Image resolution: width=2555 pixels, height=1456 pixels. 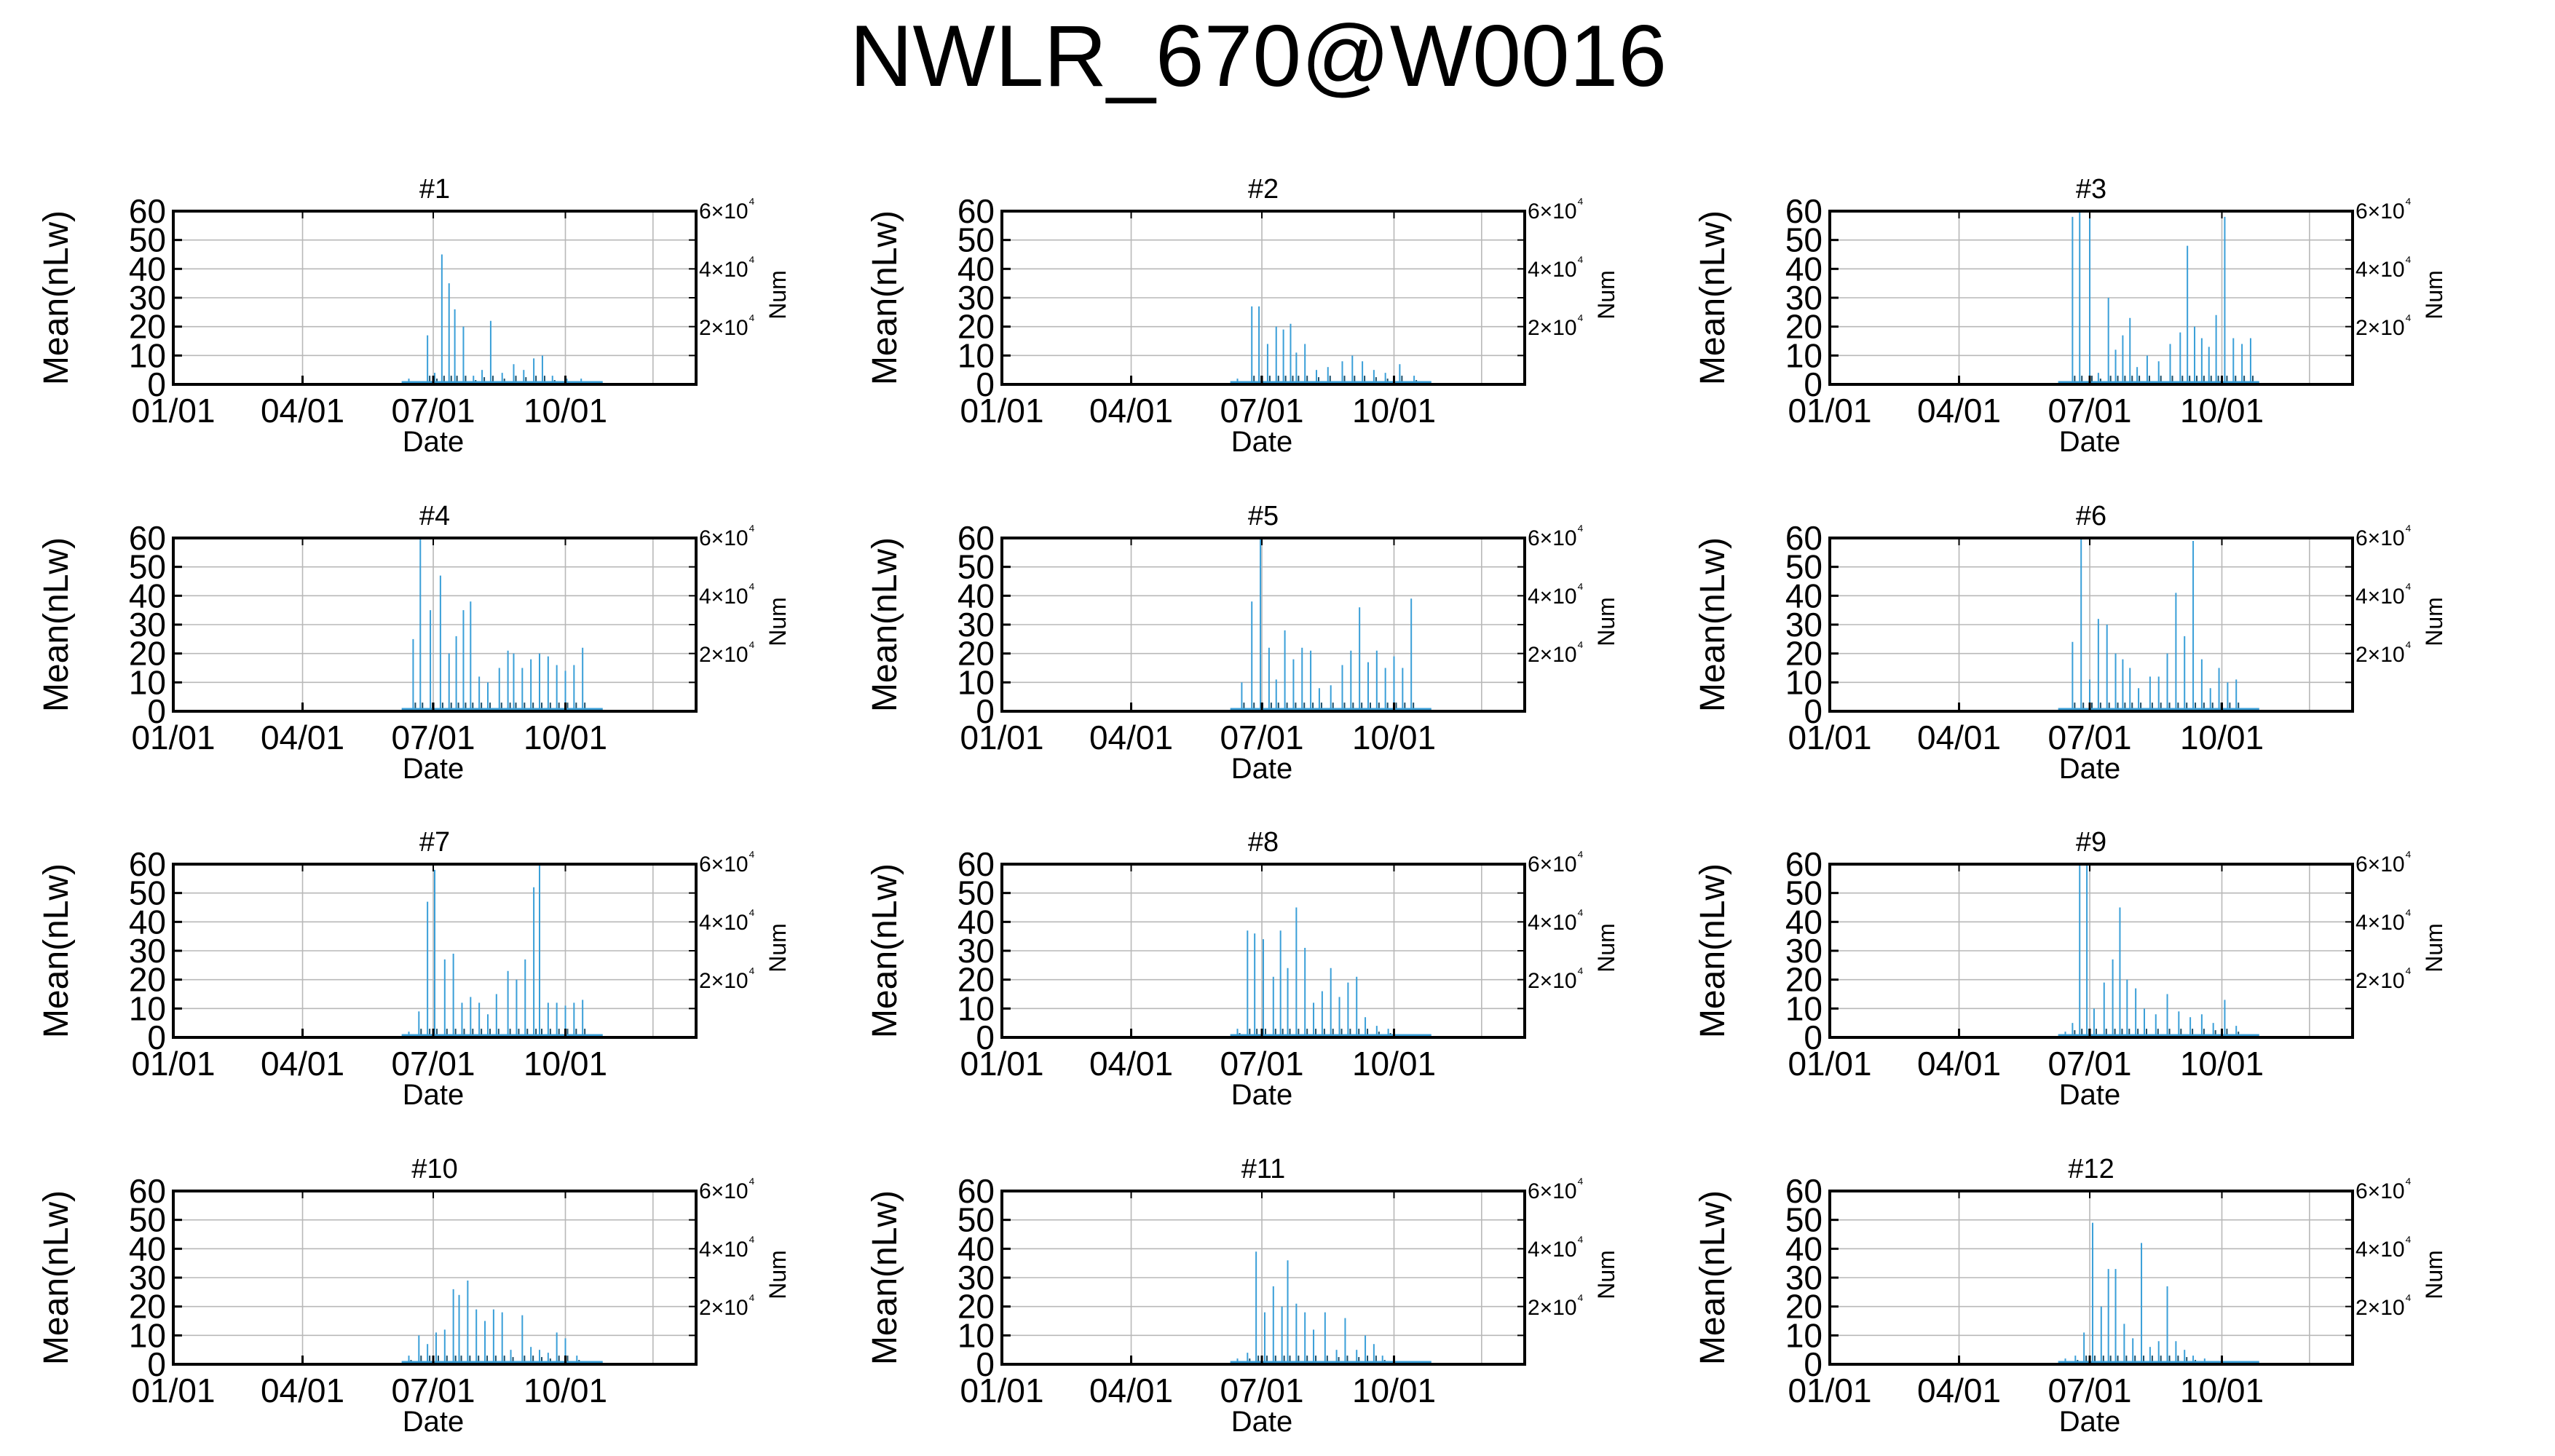 What do you see at coordinates (1263, 189) in the screenshot?
I see `panel-title: #2` at bounding box center [1263, 189].